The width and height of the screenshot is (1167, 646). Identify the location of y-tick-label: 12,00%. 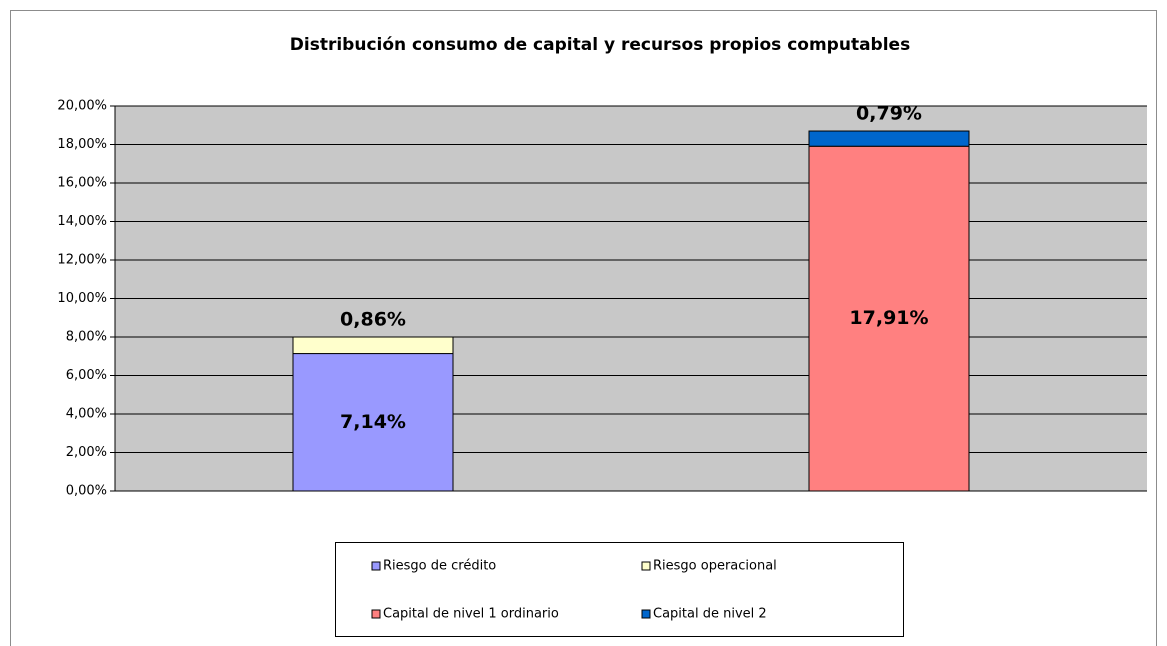
(82, 260).